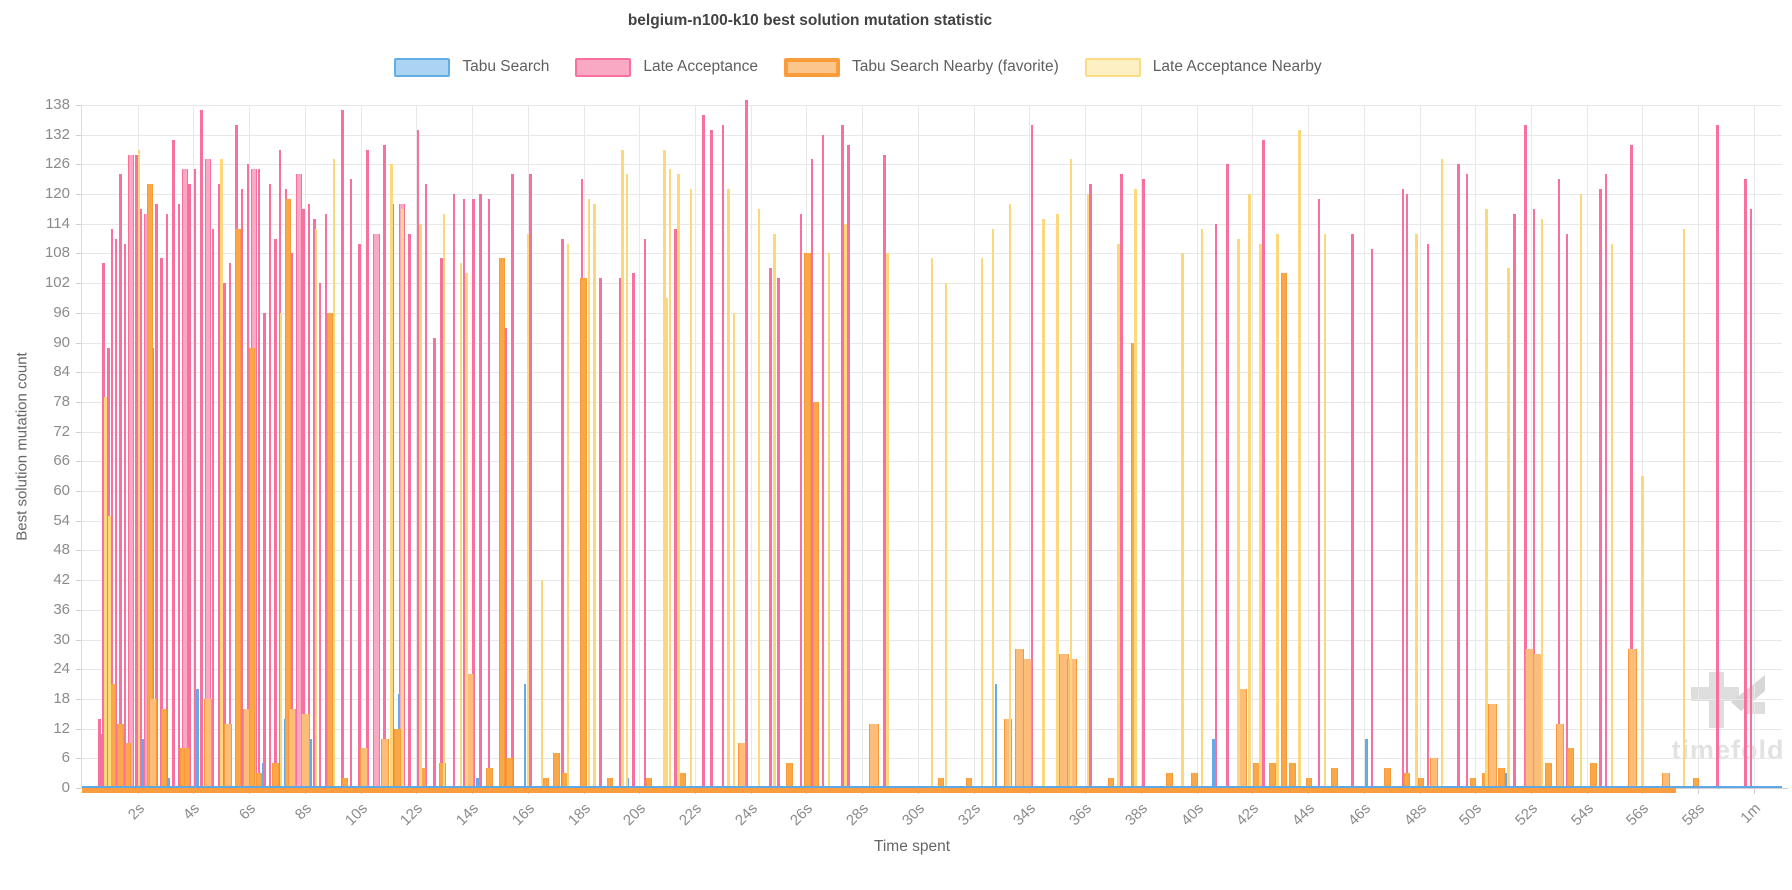  What do you see at coordinates (22, 446) in the screenshot?
I see `y-axis-title: Best solution mutation count` at bounding box center [22, 446].